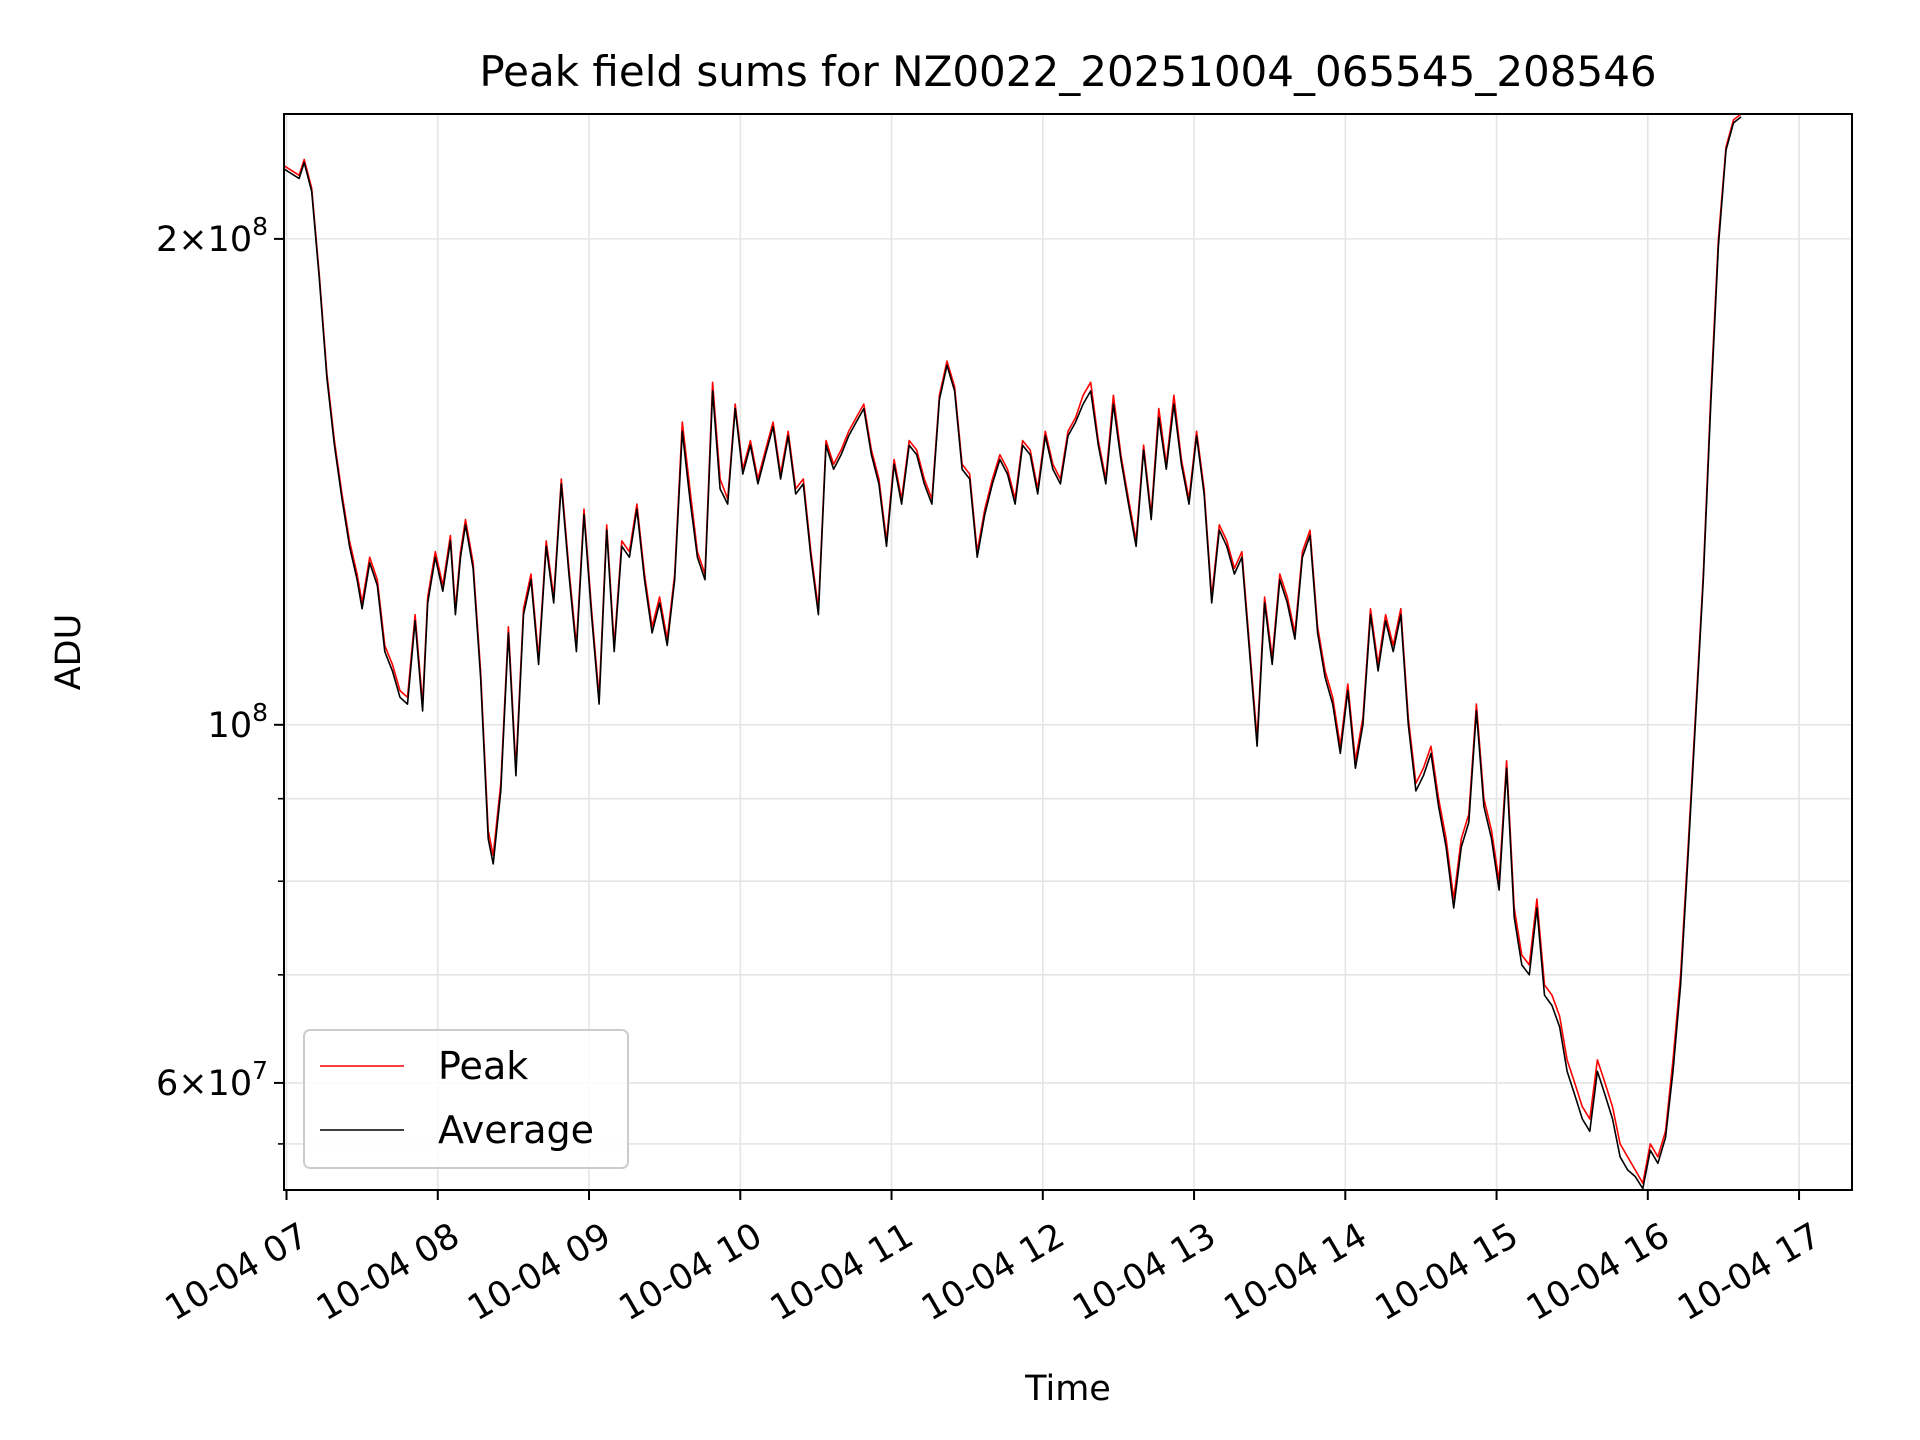 This screenshot has height=1440, width=1920. What do you see at coordinates (212, 1080) in the screenshot?
I see `y-tick-label: 6×107` at bounding box center [212, 1080].